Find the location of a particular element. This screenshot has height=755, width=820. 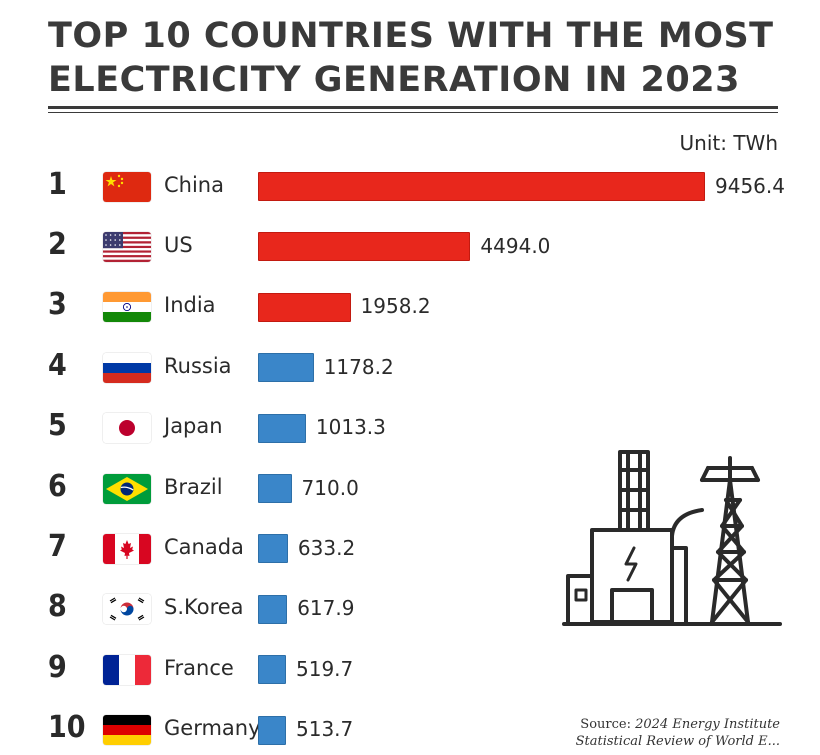

title-rule-thin is located at coordinates (413, 112).